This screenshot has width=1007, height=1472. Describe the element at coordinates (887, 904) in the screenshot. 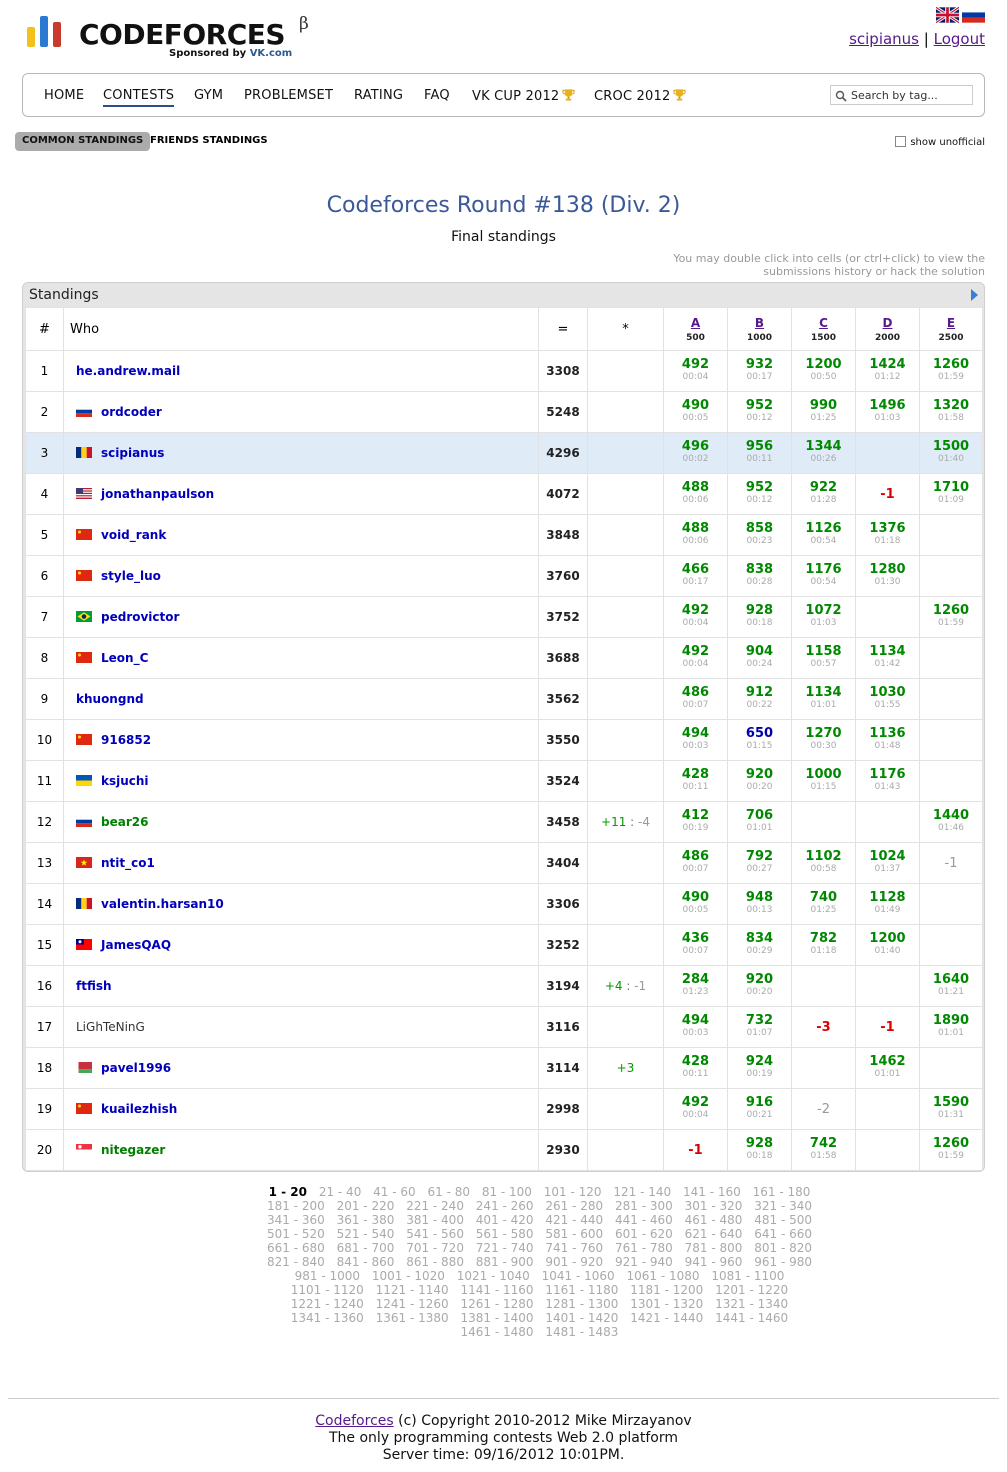

I see `problem-cell: 1128 01:49` at that location.